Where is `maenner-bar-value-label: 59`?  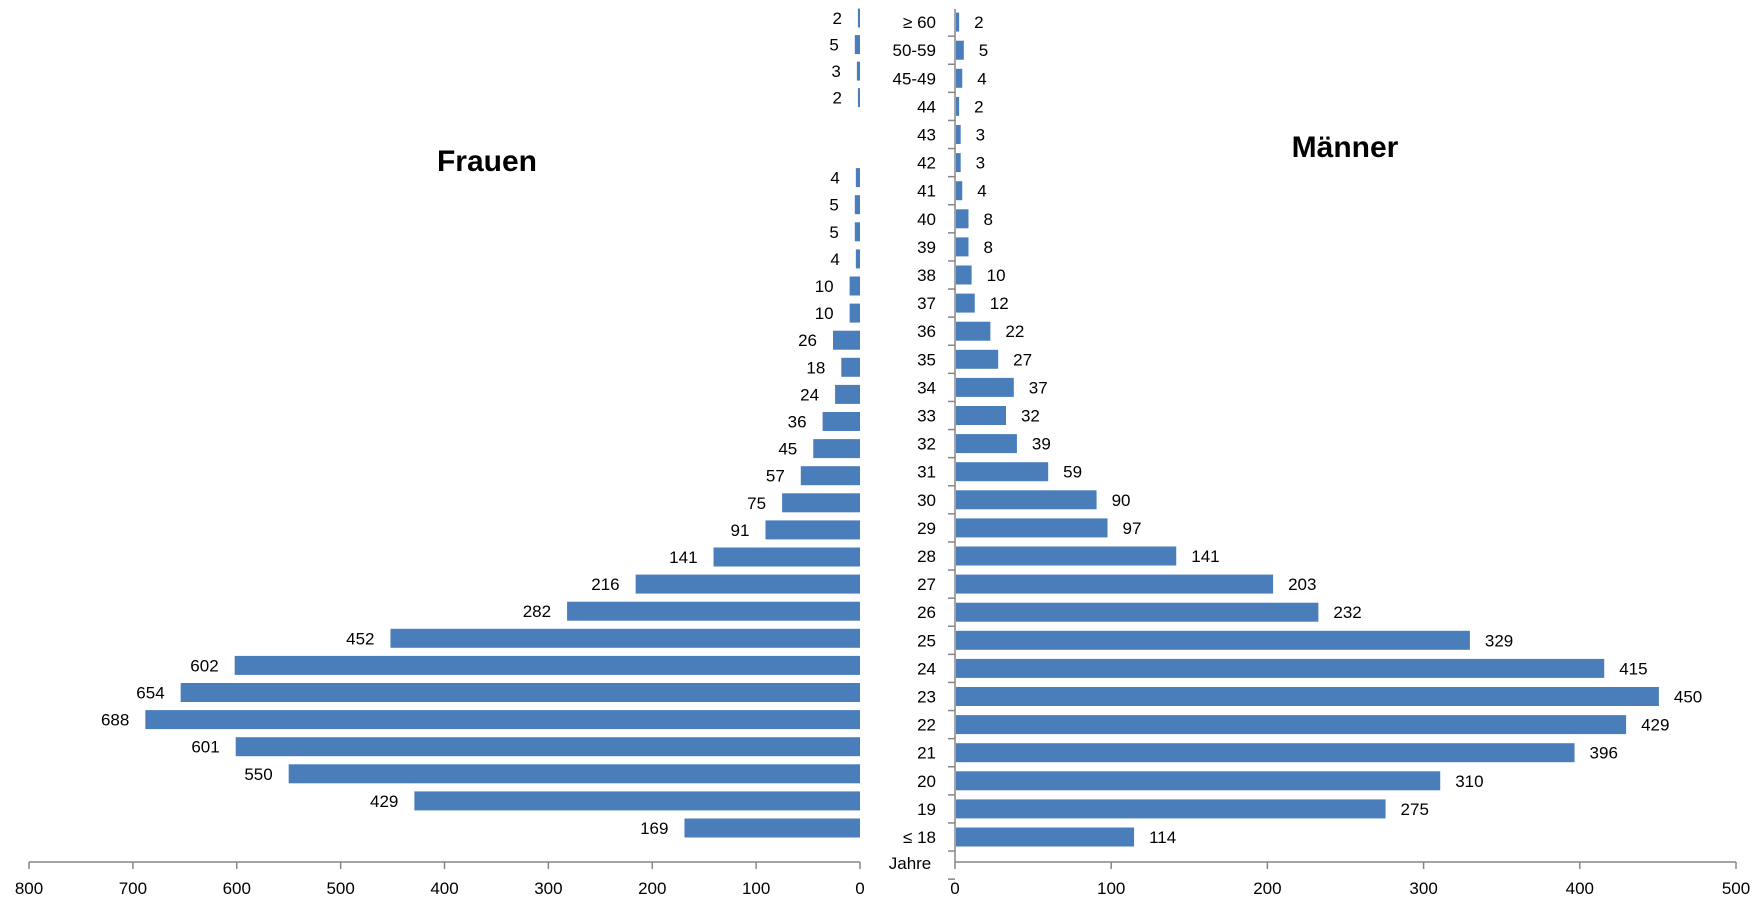 maenner-bar-value-label: 59 is located at coordinates (1072, 472).